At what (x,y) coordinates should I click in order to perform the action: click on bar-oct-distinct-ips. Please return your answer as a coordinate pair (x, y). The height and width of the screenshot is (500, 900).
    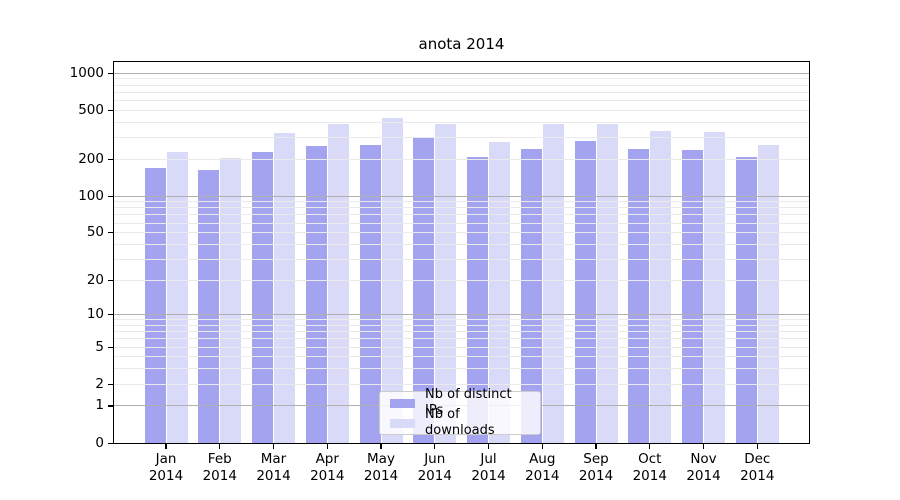
    Looking at the image, I should click on (639, 295).